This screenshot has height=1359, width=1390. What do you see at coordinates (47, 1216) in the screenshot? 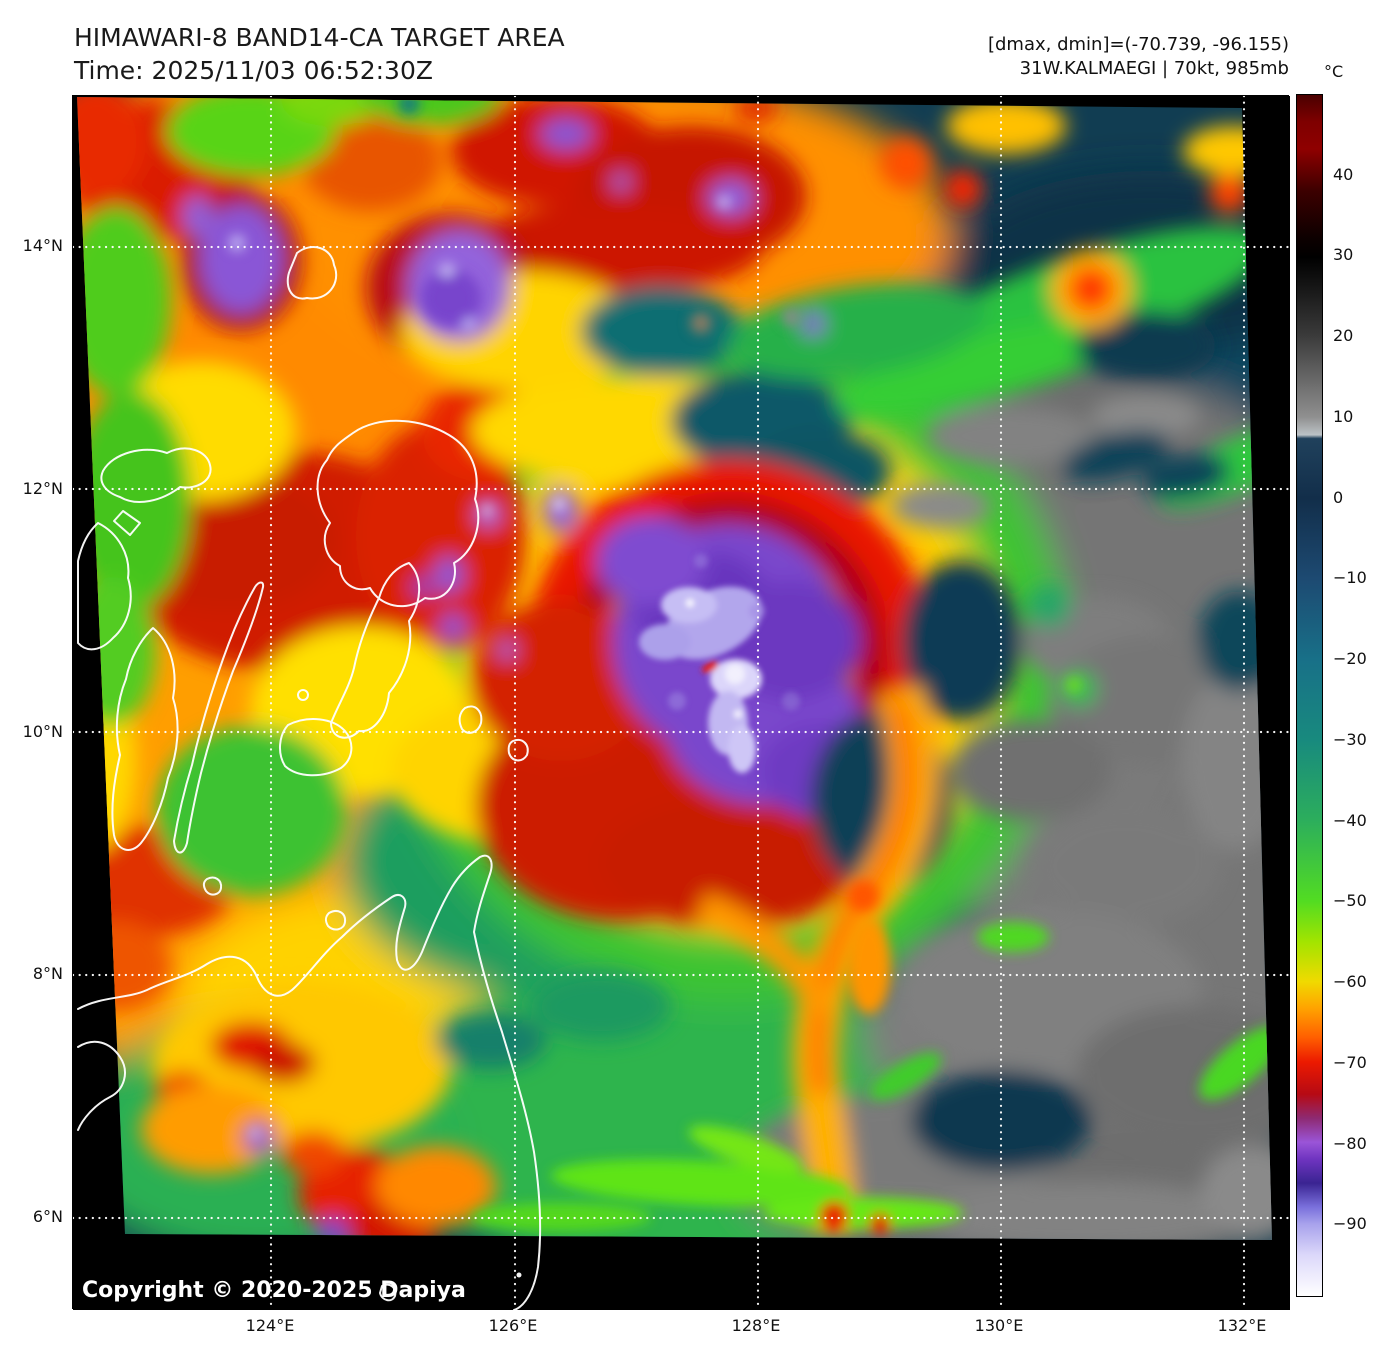
I see `lat-tick-label: 6°N` at bounding box center [47, 1216].